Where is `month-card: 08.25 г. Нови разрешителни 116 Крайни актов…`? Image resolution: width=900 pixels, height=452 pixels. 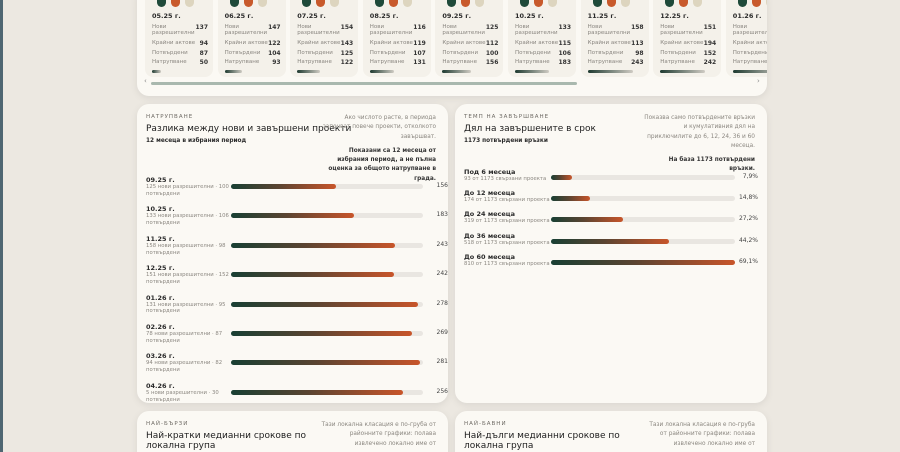
month-card: 08.25 г. Нови разрешителни 116 Крайни актов… is located at coordinates (396, 38).